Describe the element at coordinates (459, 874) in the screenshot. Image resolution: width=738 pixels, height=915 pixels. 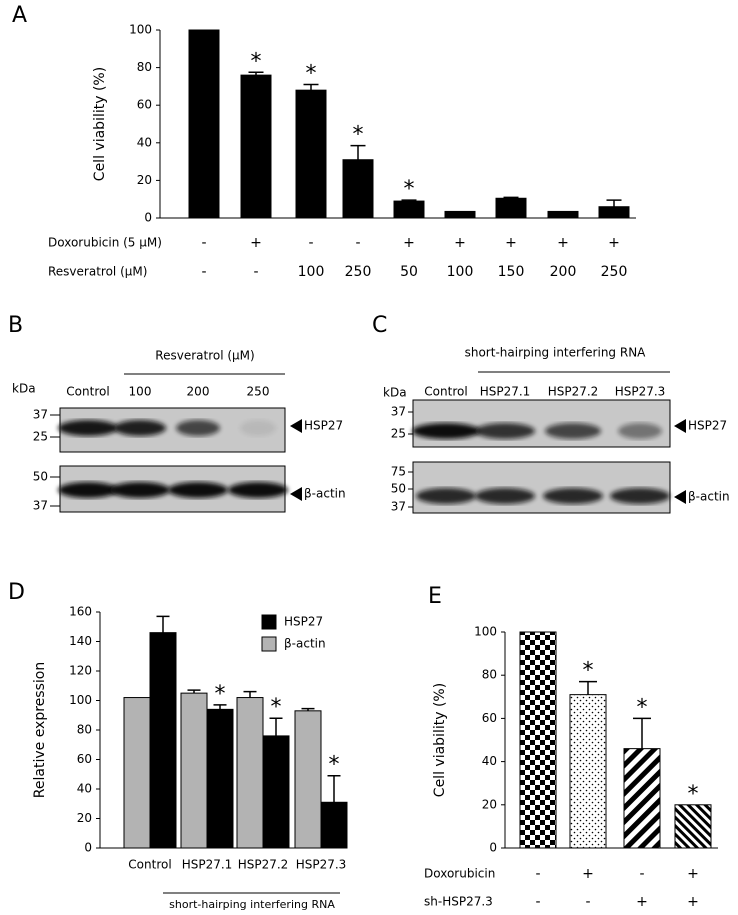
I see `row-label: Doxorubicin` at that location.